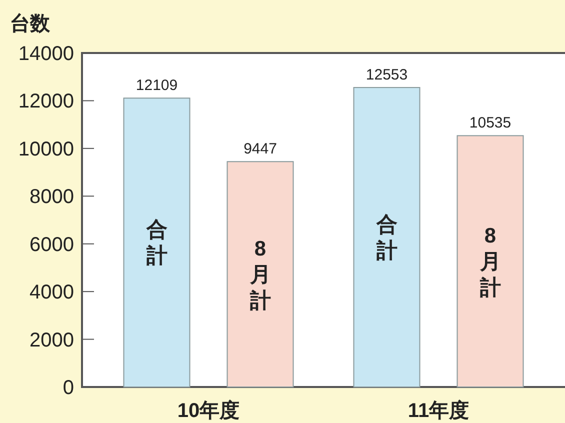 Image resolution: width=565 pixels, height=423 pixels. I want to click on y-tick-label: 10000, so click(46, 149).